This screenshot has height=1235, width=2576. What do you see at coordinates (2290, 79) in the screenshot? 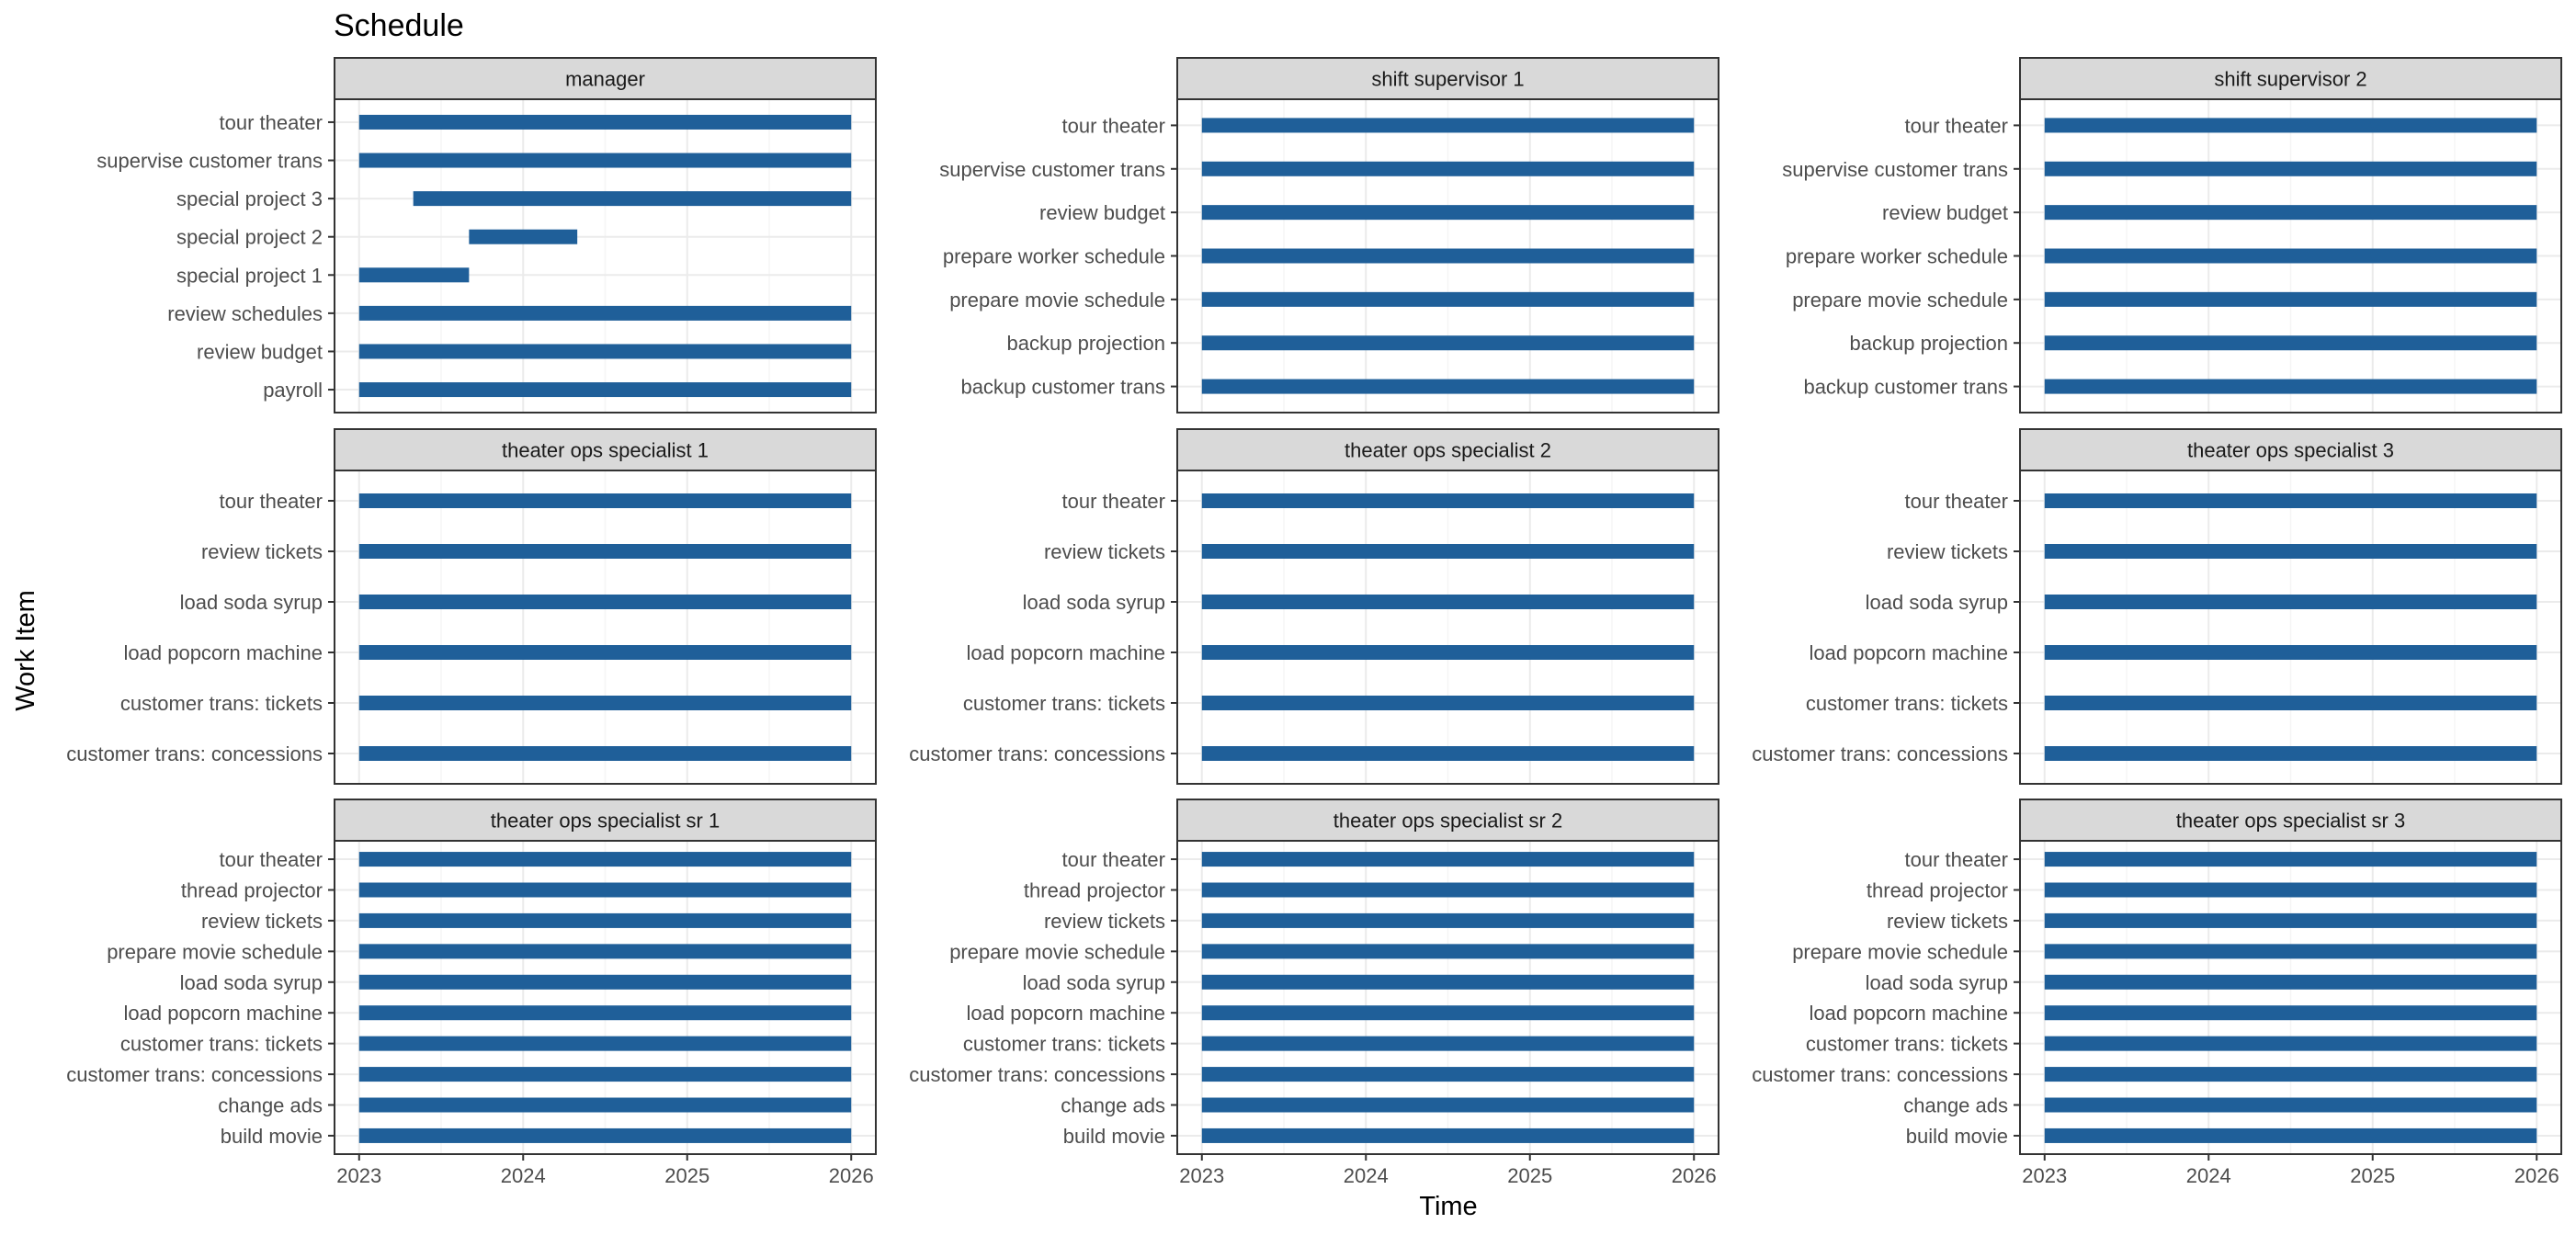
I see `facet-strip-label: shift supervisor 2` at bounding box center [2290, 79].